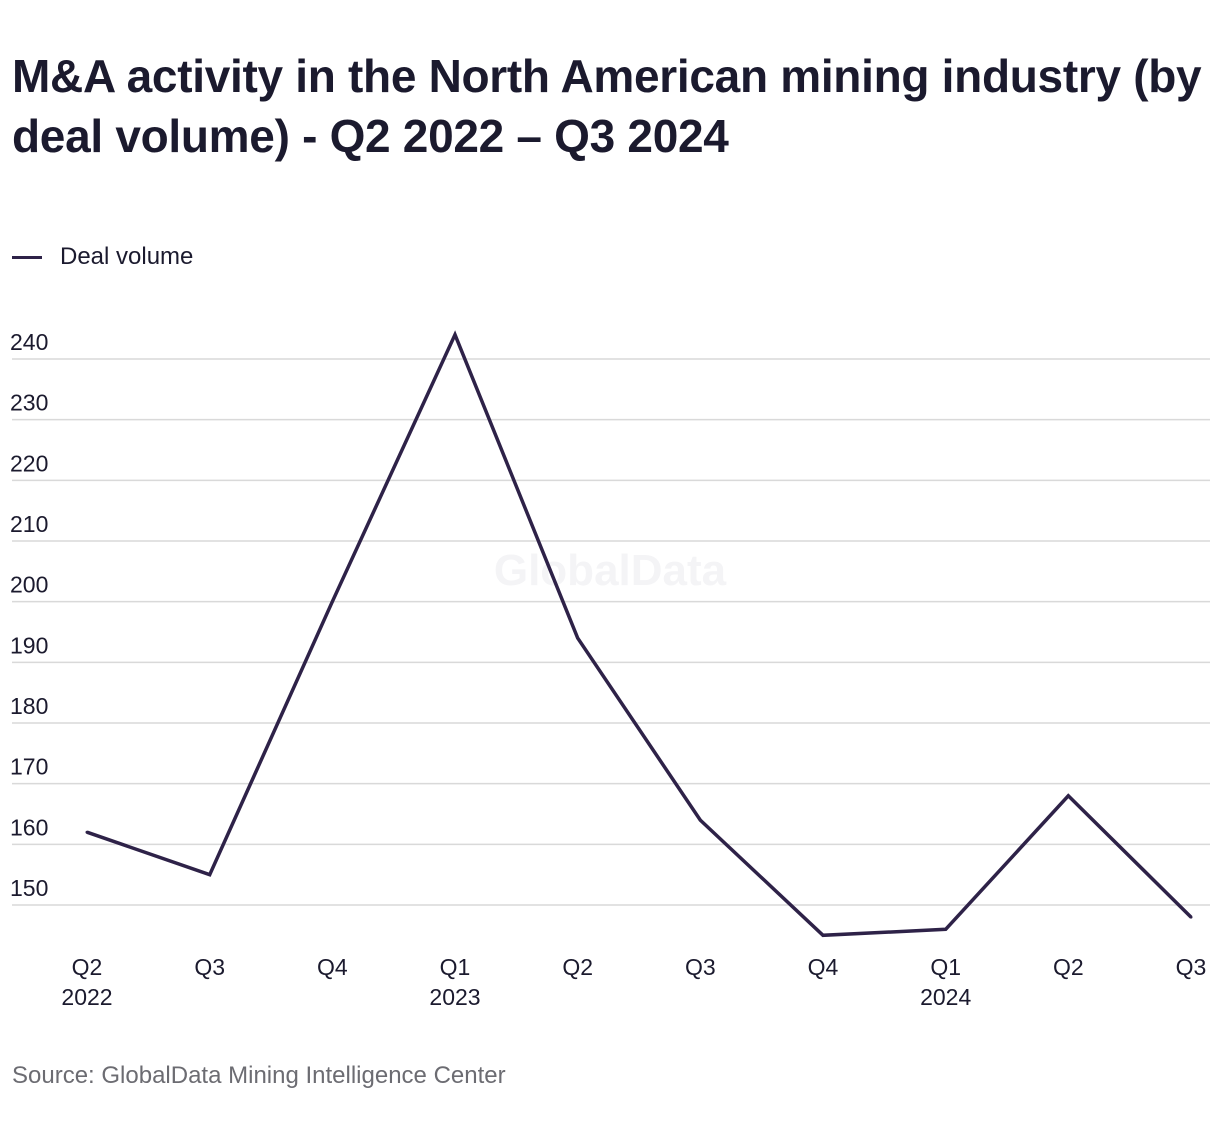 The height and width of the screenshot is (1136, 1220). I want to click on legend-label-deal-volume: Deal volume, so click(127, 256).